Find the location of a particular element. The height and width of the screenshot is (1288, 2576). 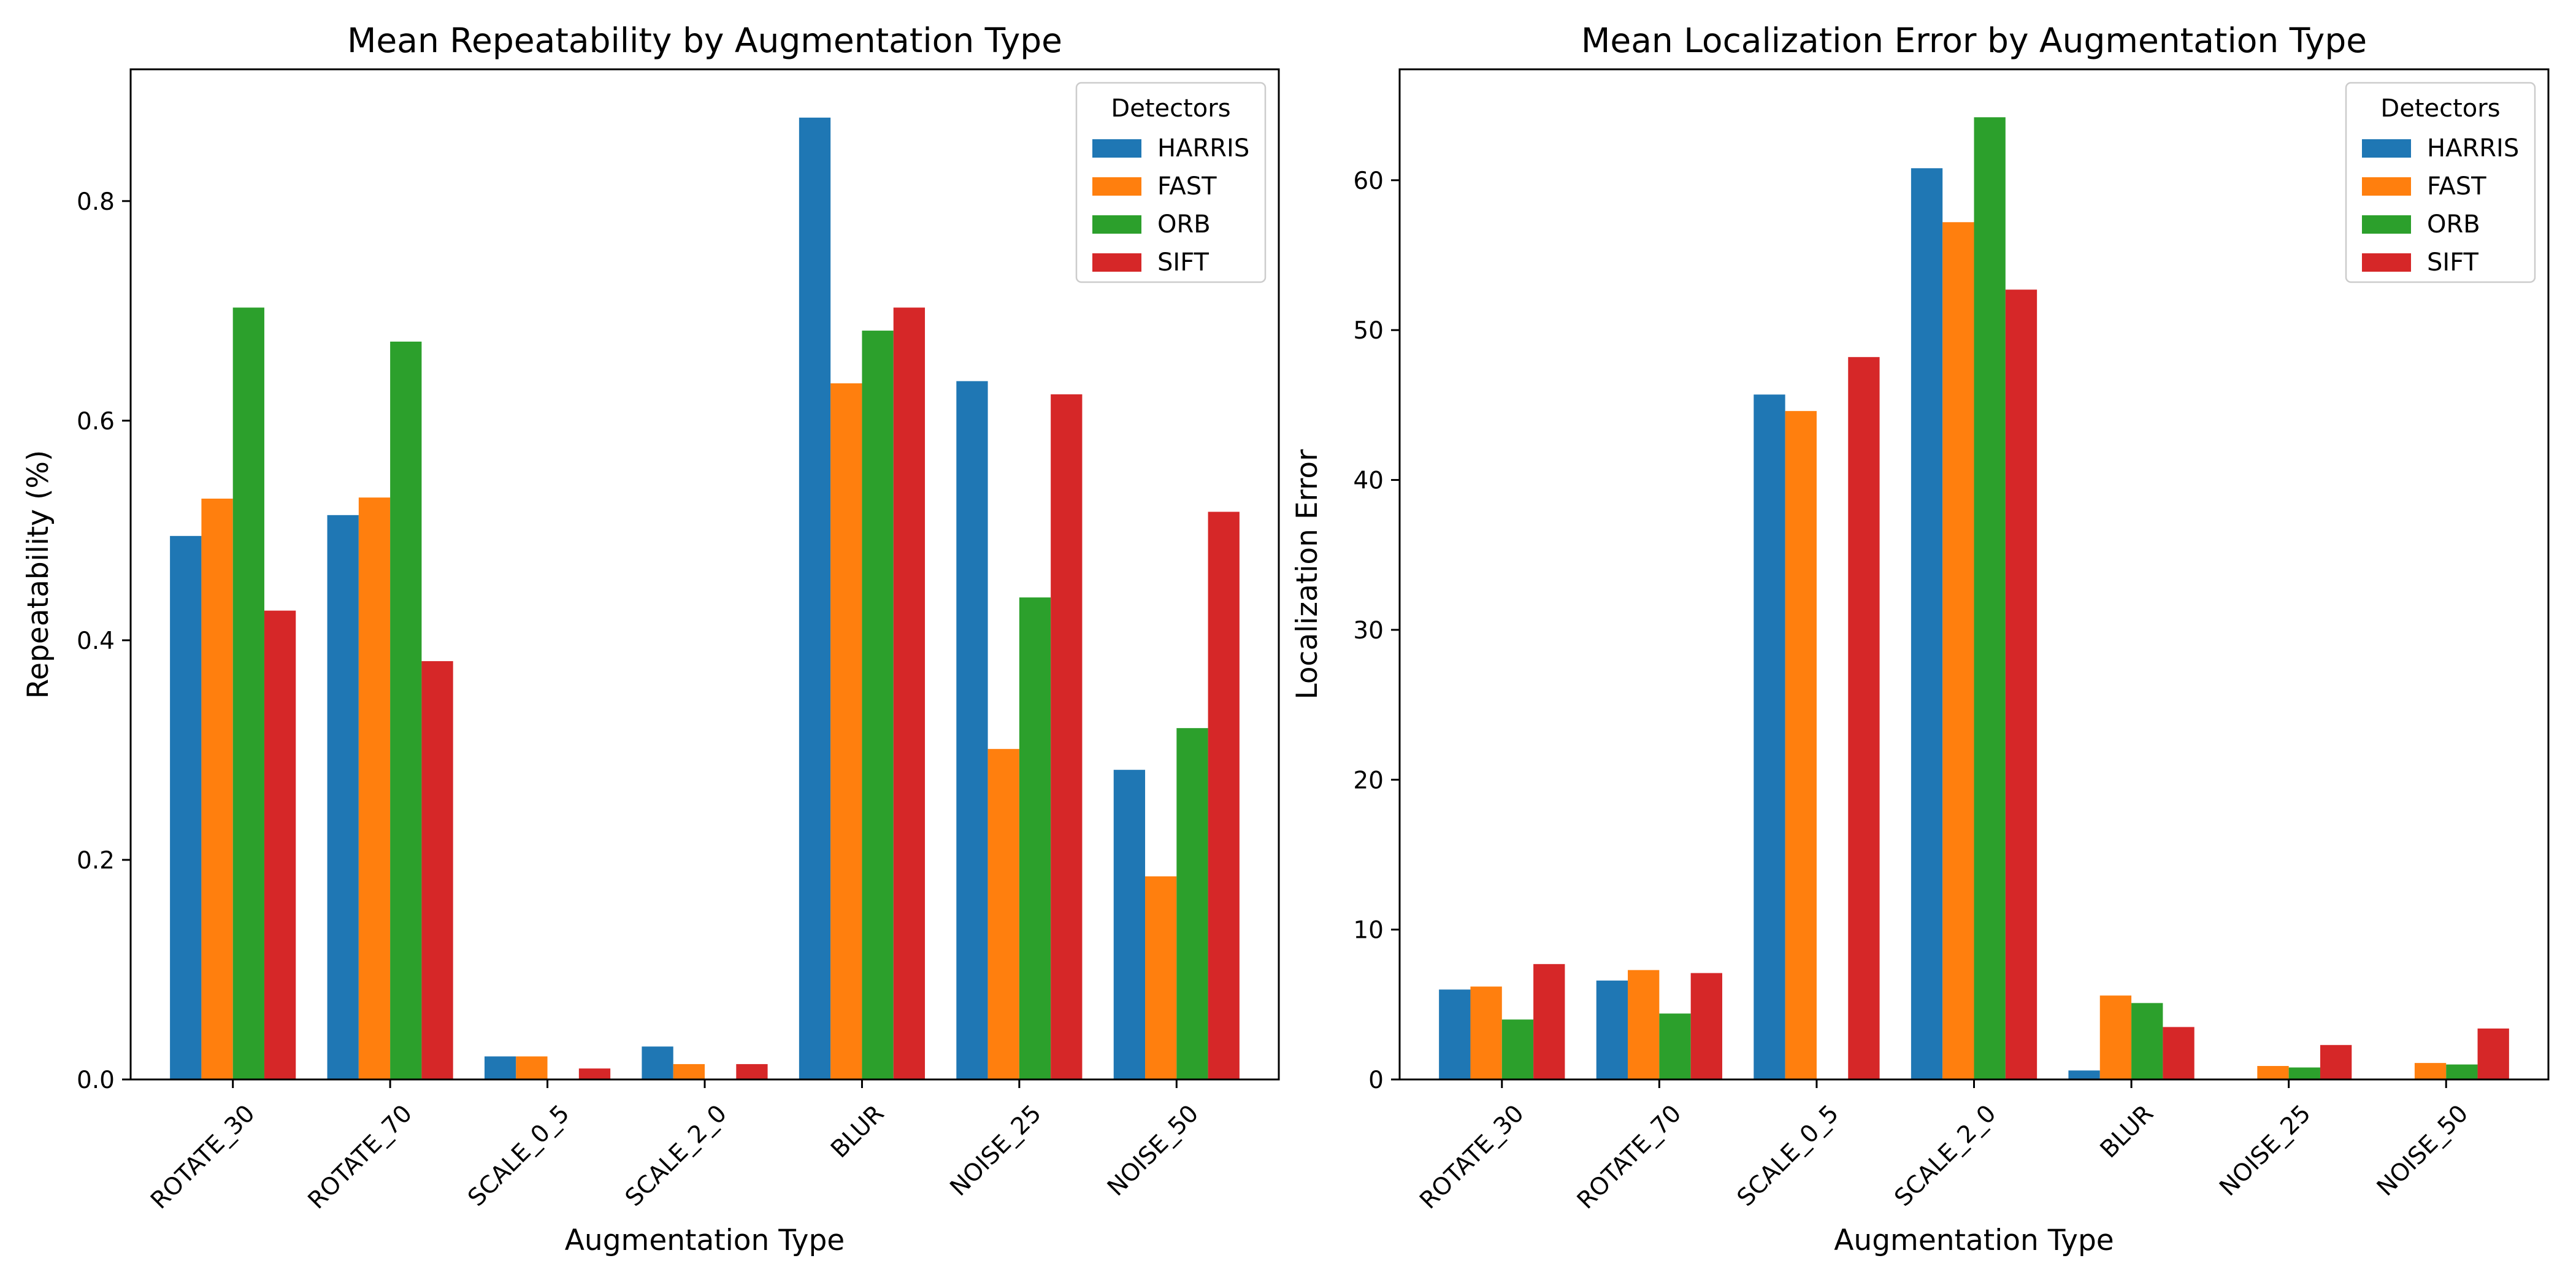

y-tick-label: 10 is located at coordinates (1368, 931).